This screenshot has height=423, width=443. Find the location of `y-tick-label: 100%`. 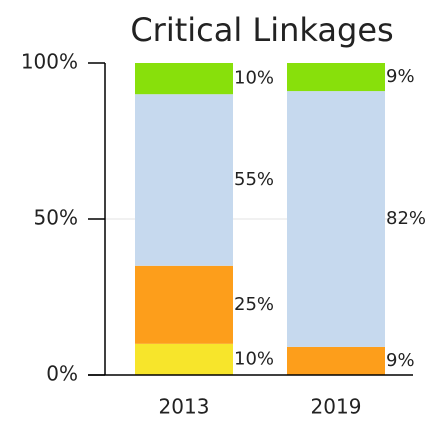

y-tick-label: 100% is located at coordinates (49, 62).